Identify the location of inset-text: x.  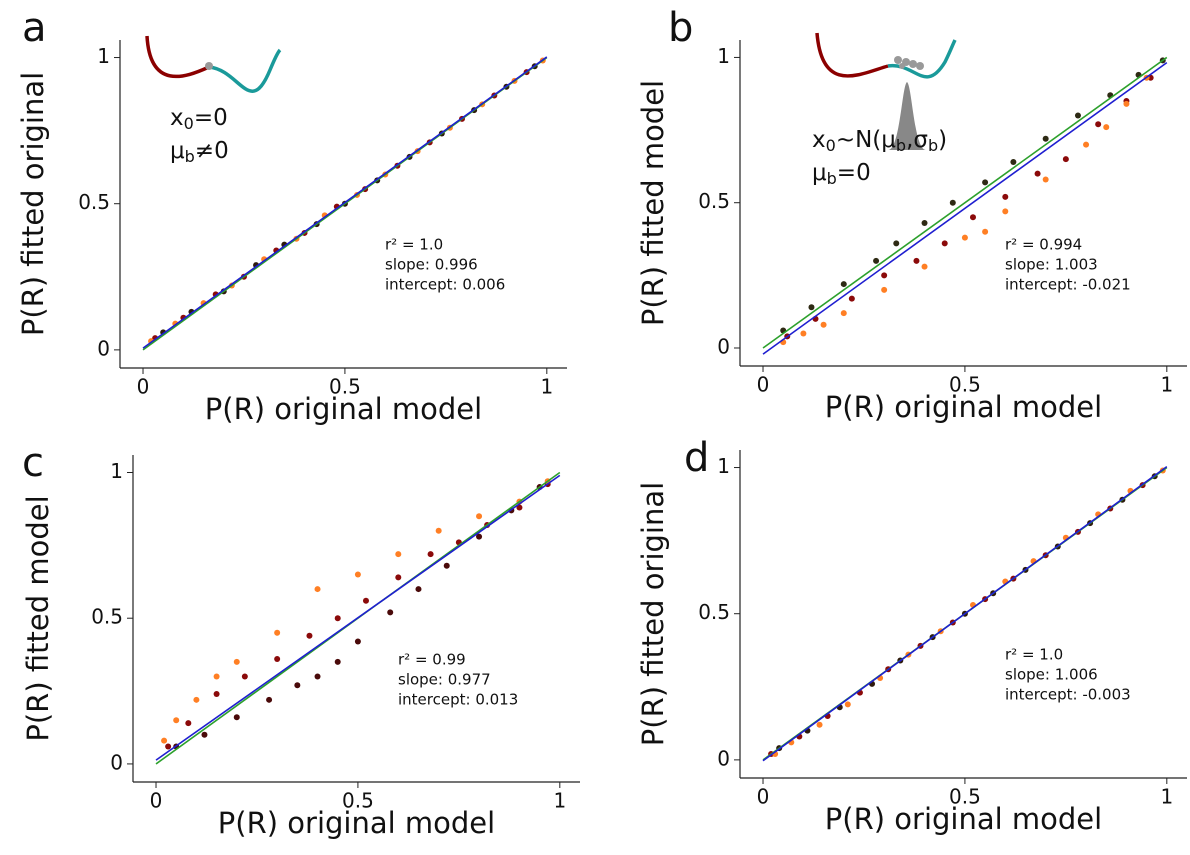
(177, 118).